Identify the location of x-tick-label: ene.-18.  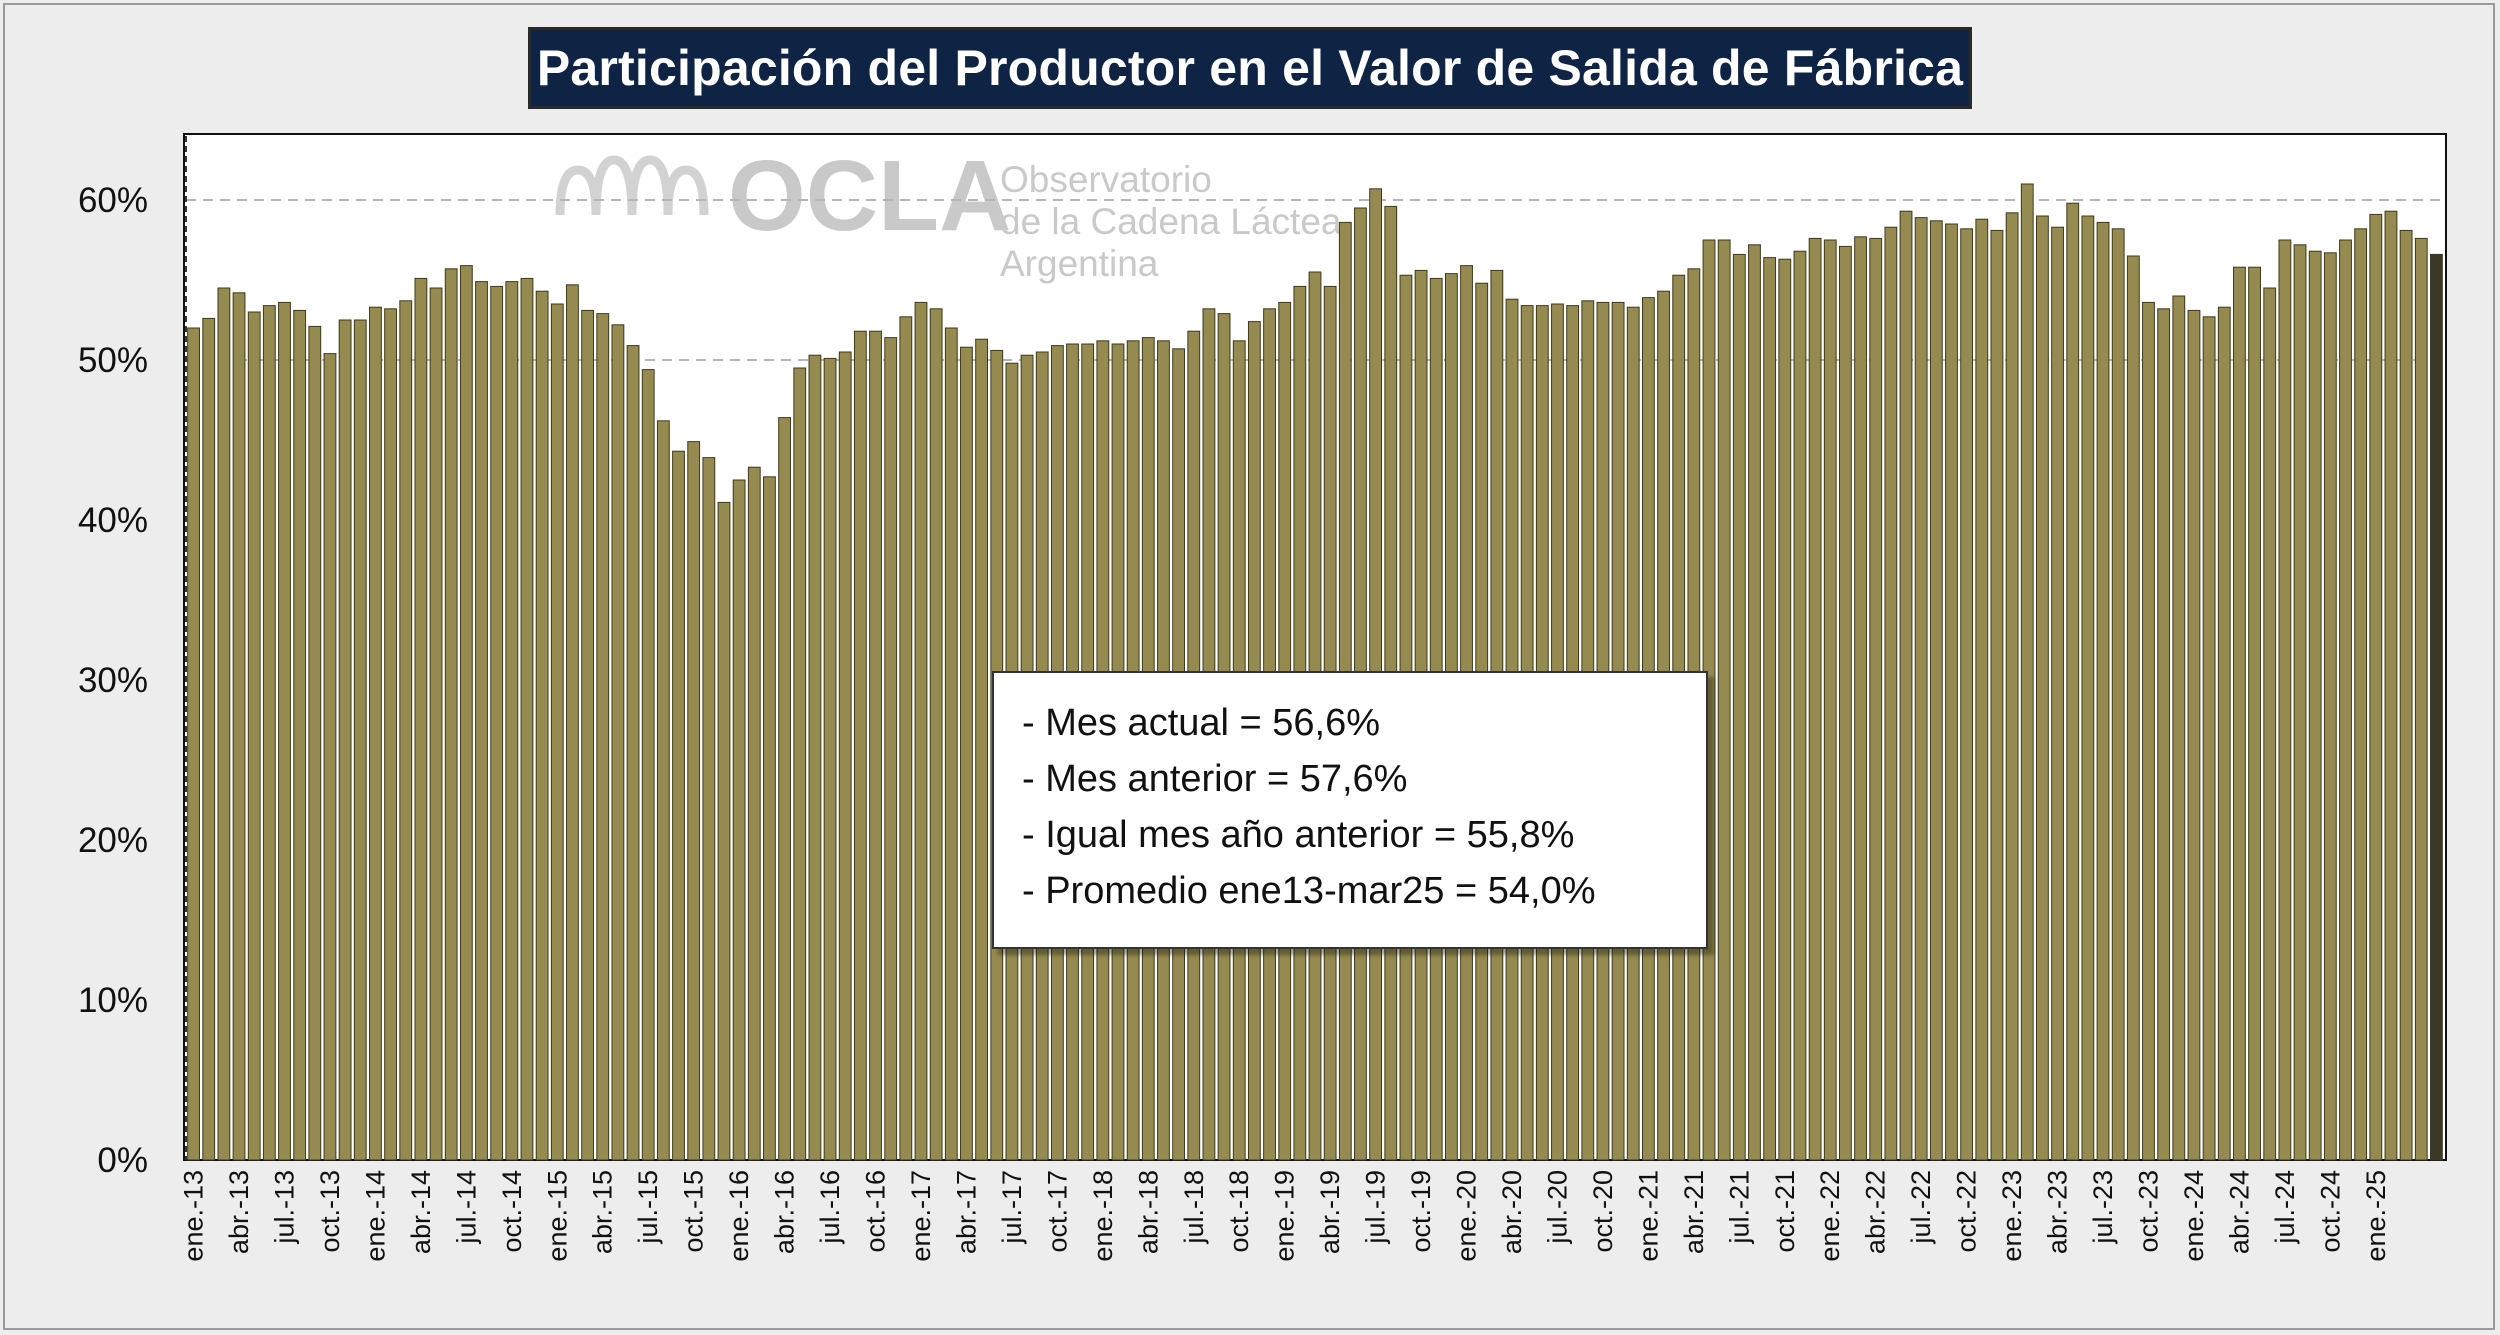
(1103, 1216).